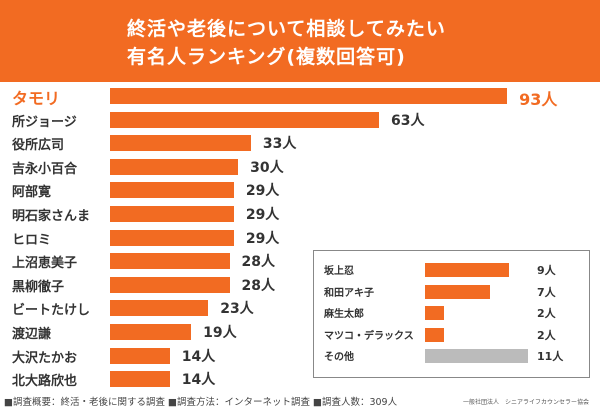  What do you see at coordinates (339, 271) in the screenshot?
I see `inset-category-label: 坂上忍` at bounding box center [339, 271].